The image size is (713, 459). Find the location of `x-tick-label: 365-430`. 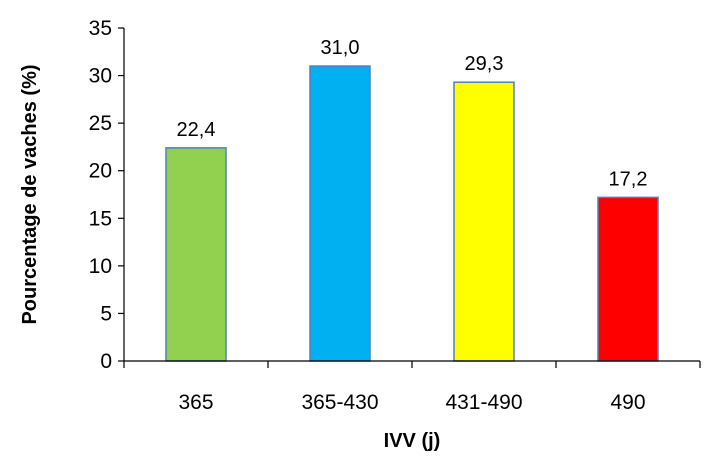

x-tick-label: 365-430 is located at coordinates (339, 402).